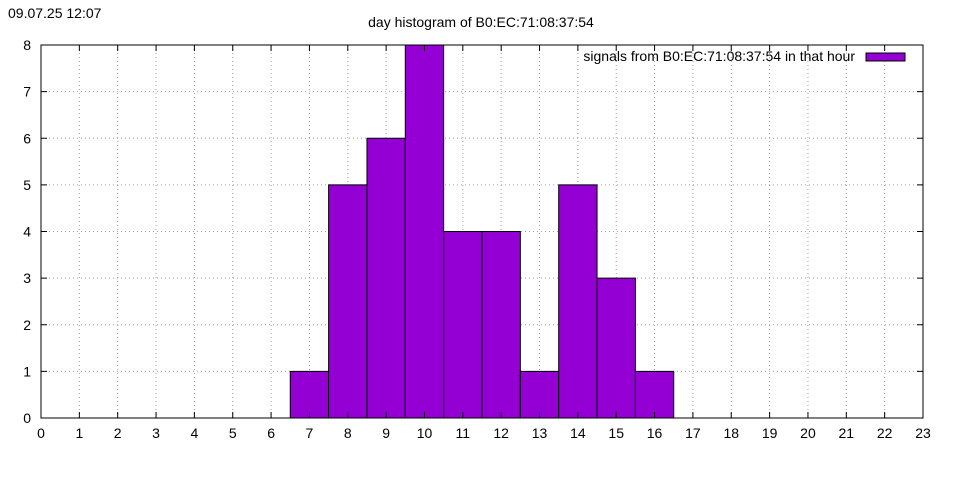  What do you see at coordinates (27, 138) in the screenshot?
I see `y-tick-label: 6` at bounding box center [27, 138].